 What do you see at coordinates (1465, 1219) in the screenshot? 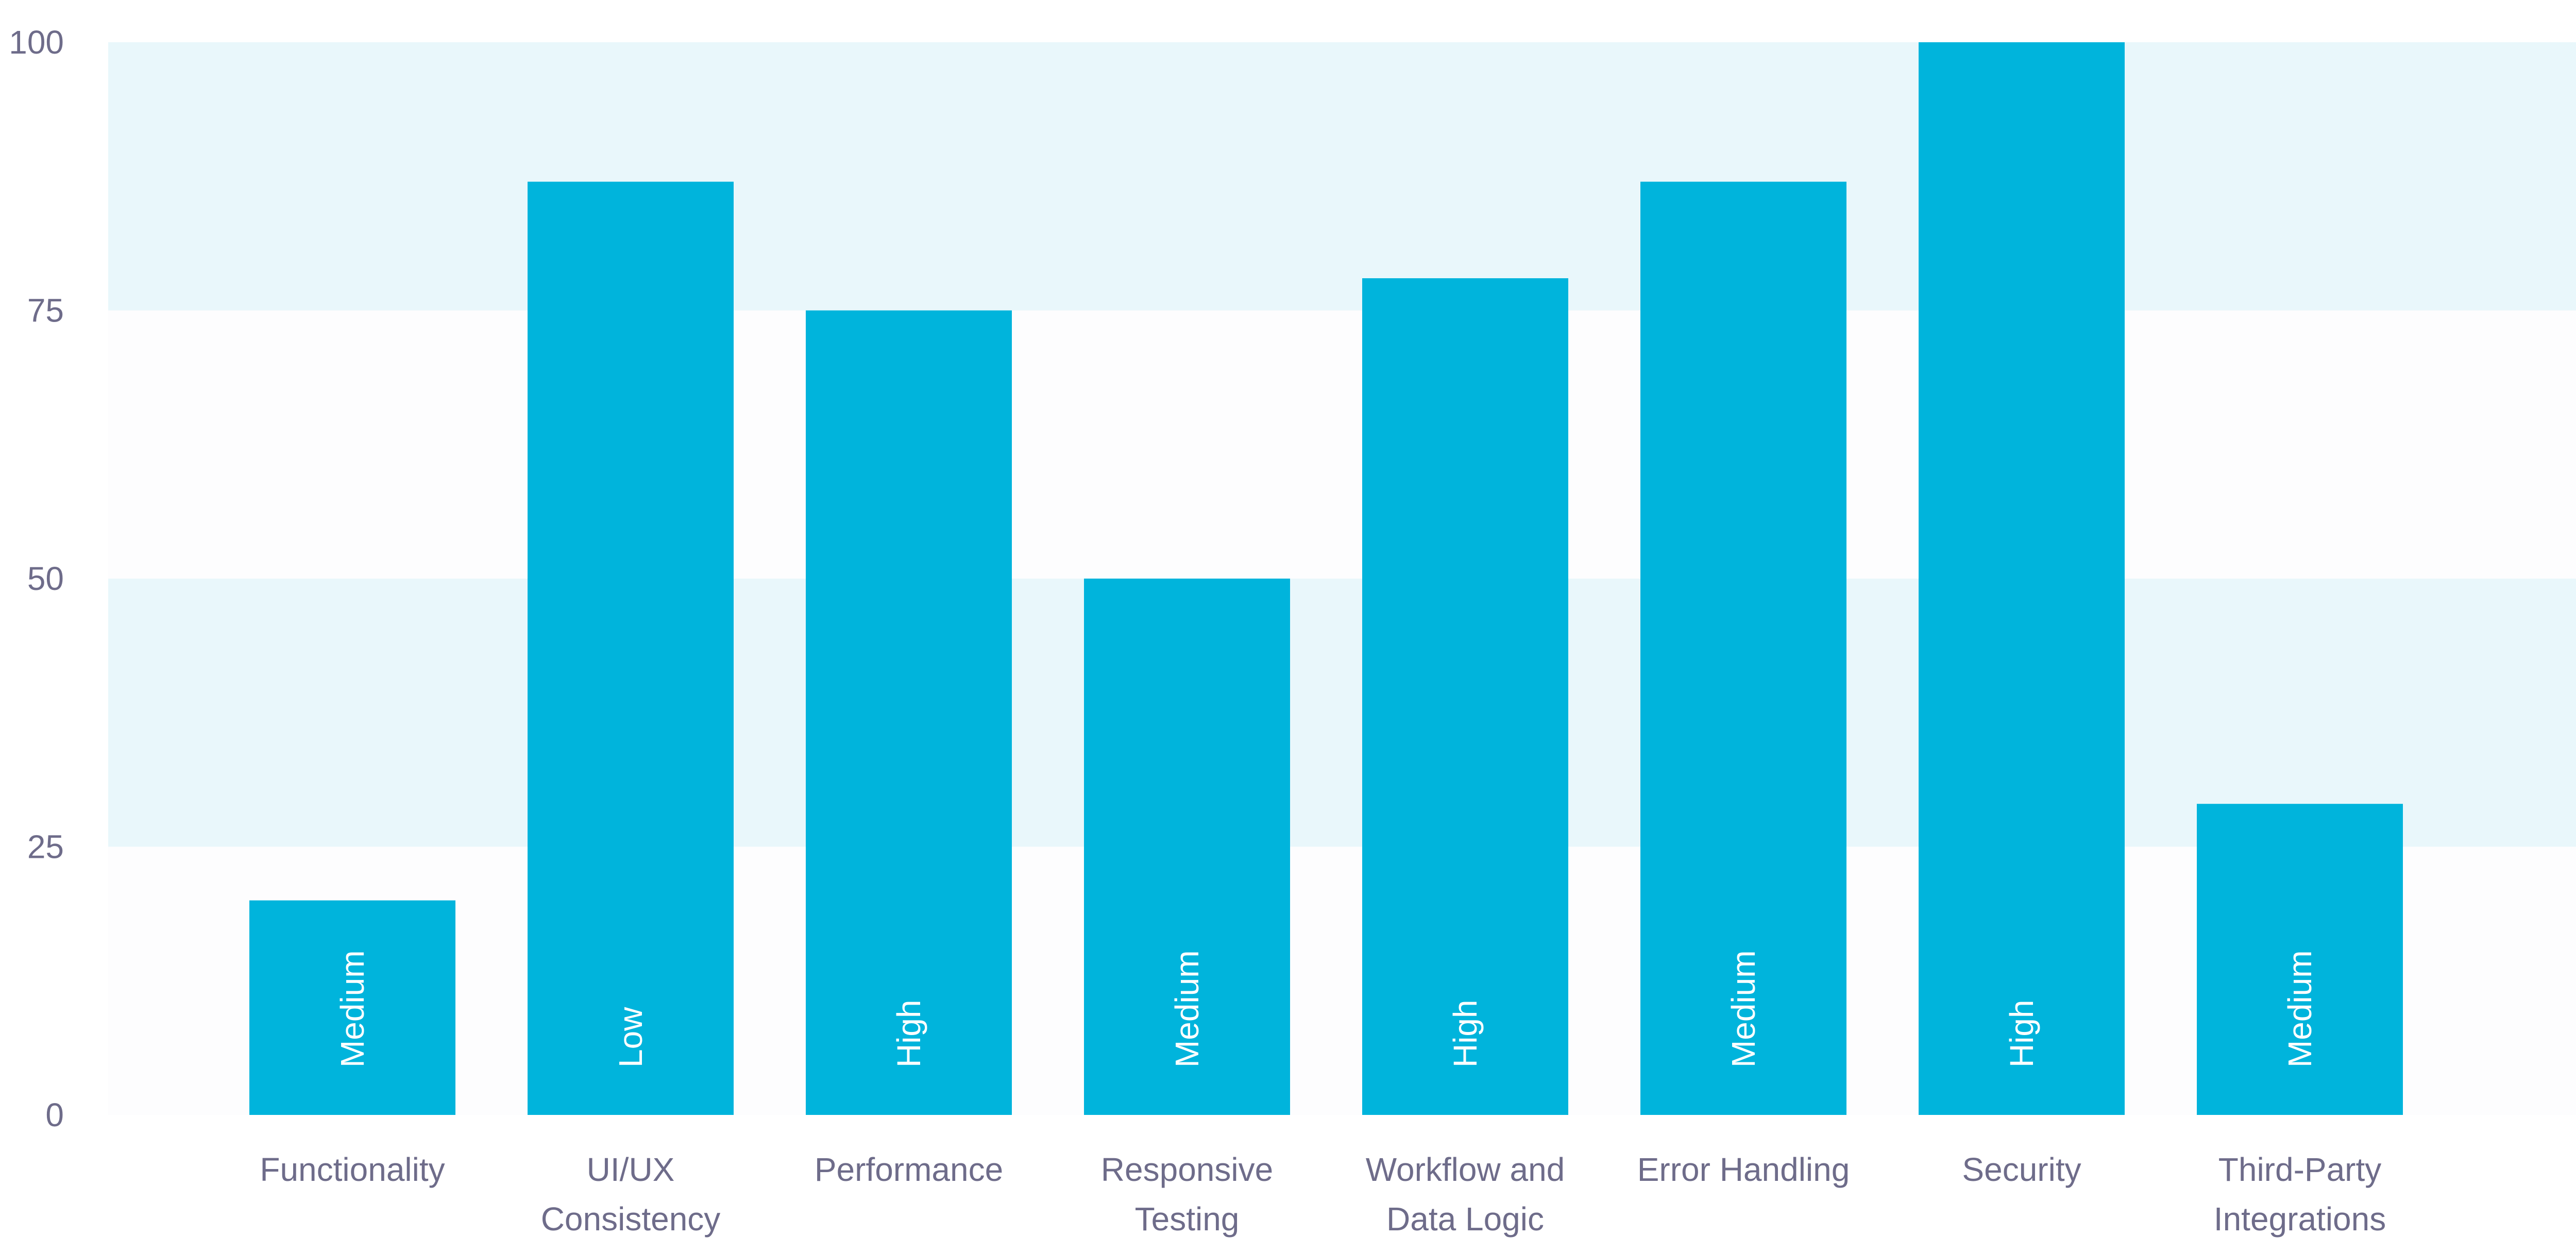
I see `category-label: Data Logic` at bounding box center [1465, 1219].